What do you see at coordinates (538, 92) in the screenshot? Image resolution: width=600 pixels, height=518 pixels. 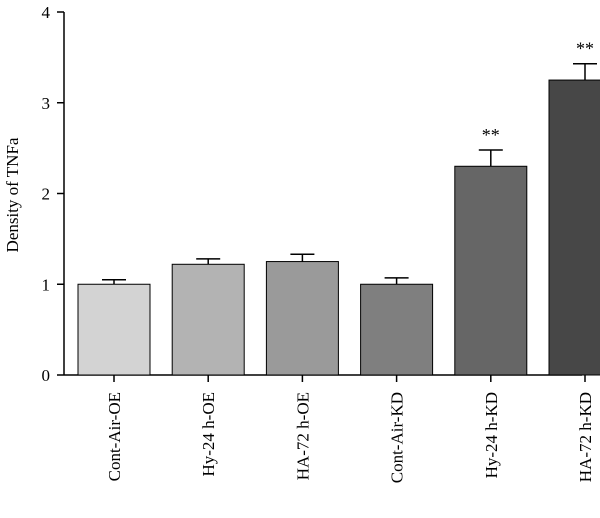 I see `significance-marks: ** **` at bounding box center [538, 92].